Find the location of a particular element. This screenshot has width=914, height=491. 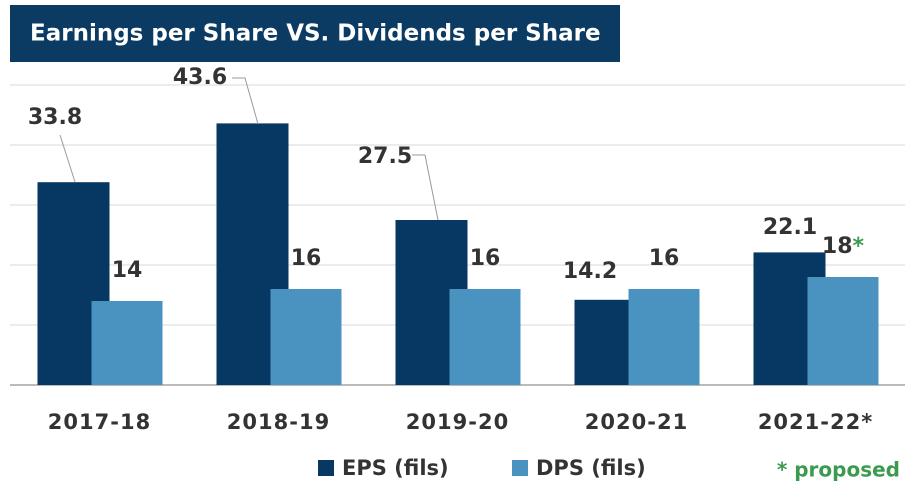

x-tick-label: 2019-20 is located at coordinates (457, 422).